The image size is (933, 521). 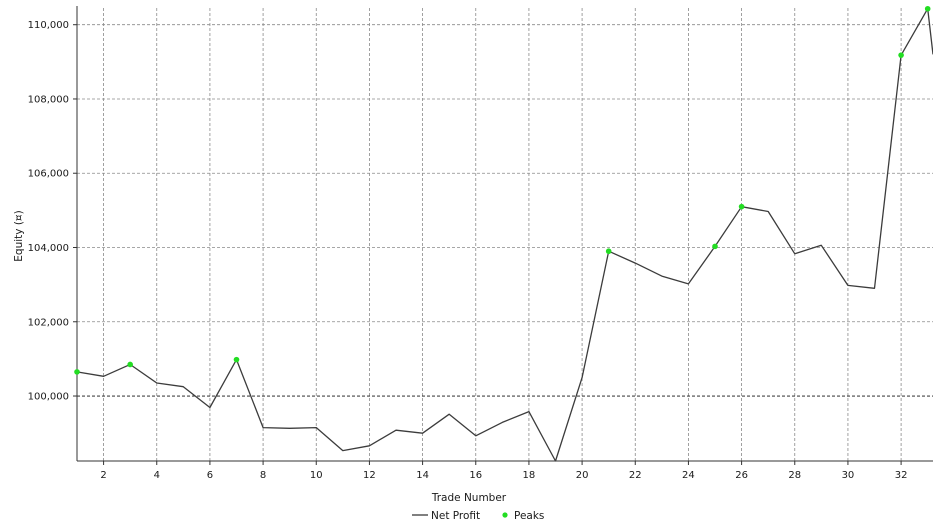 I want to click on x-tick-label: 30, so click(x=848, y=475).